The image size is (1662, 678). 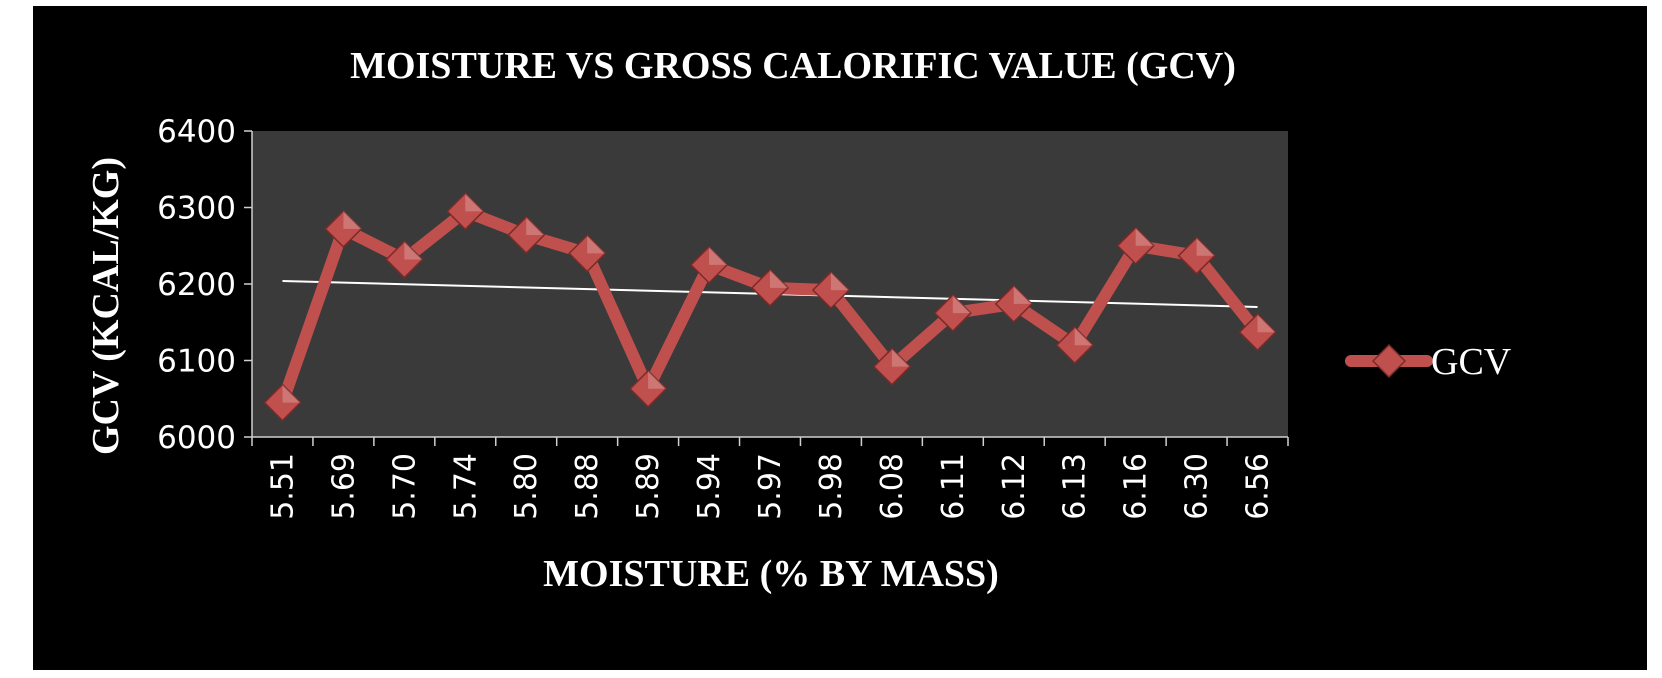 I want to click on x-tick-label: 6.11, so click(x=953, y=486).